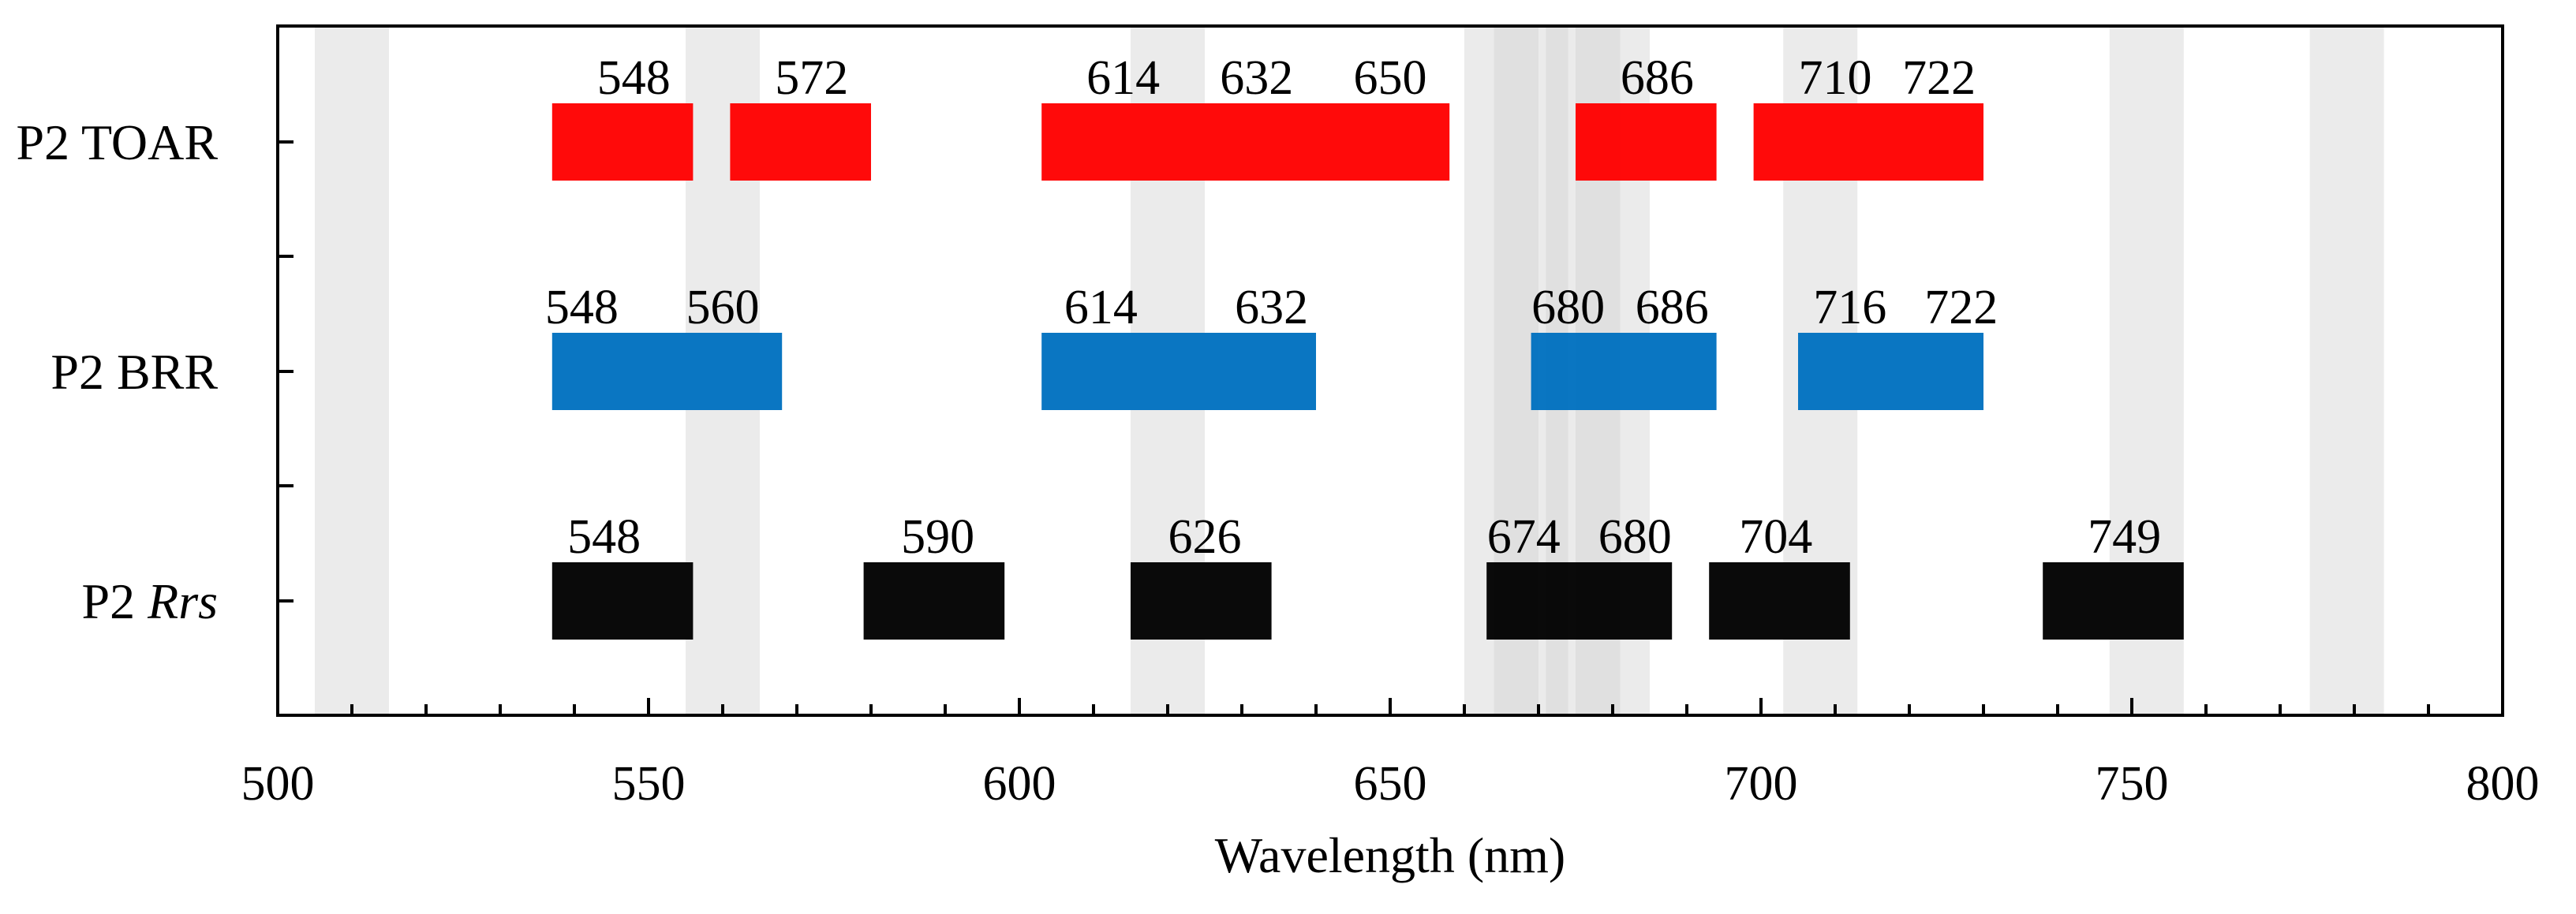  Describe the element at coordinates (1568, 307) in the screenshot. I see `band-label-p2-brr-4: 680` at that location.